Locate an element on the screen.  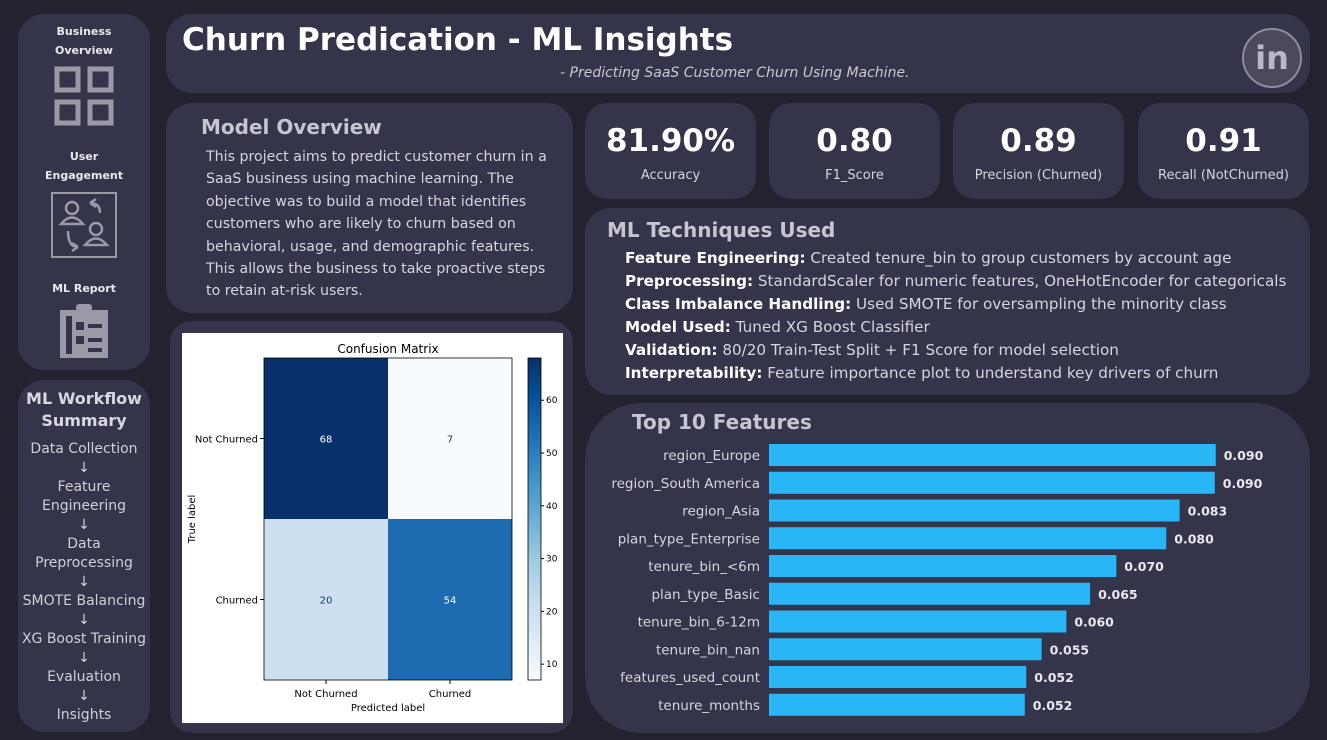
feature-value-label: 0.052 is located at coordinates (1054, 677).